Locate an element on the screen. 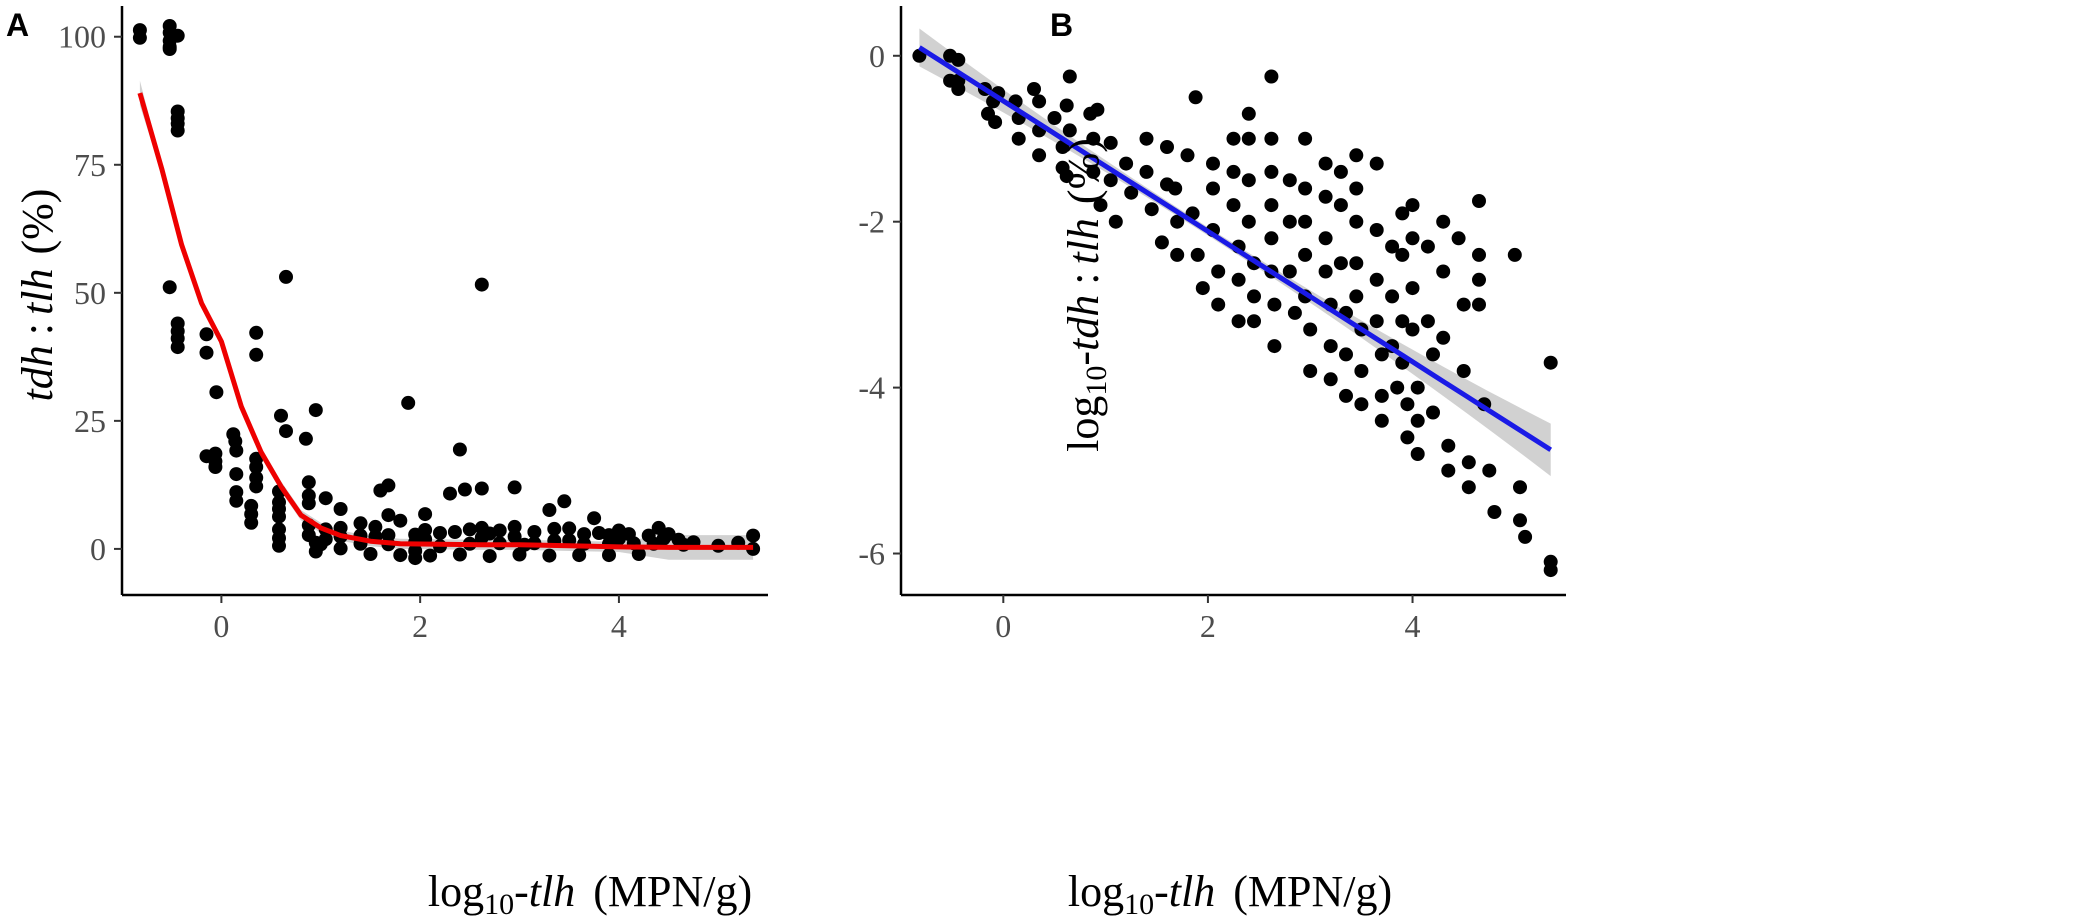  panel-b-x-axis-title: log10-tlh (MPN/g) is located at coordinates (1230, 894).